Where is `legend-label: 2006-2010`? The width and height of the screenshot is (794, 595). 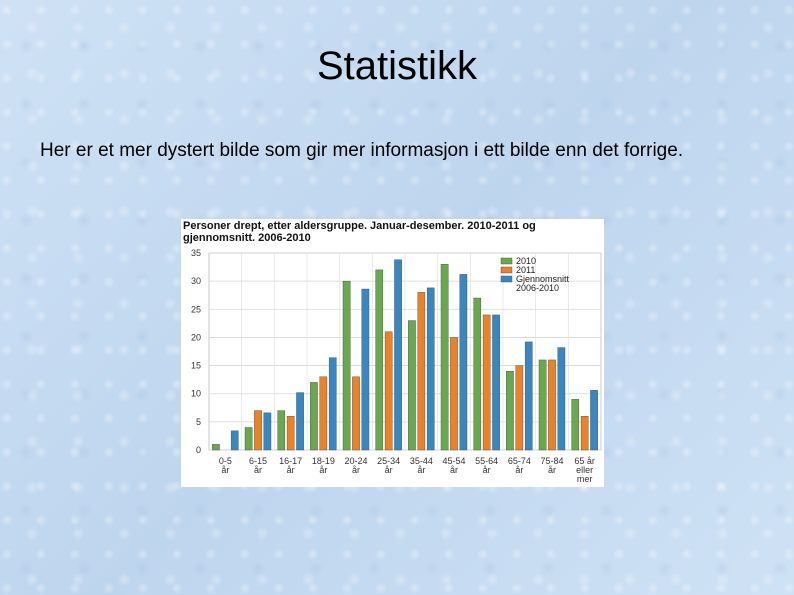
legend-label: 2006-2010 is located at coordinates (537, 288).